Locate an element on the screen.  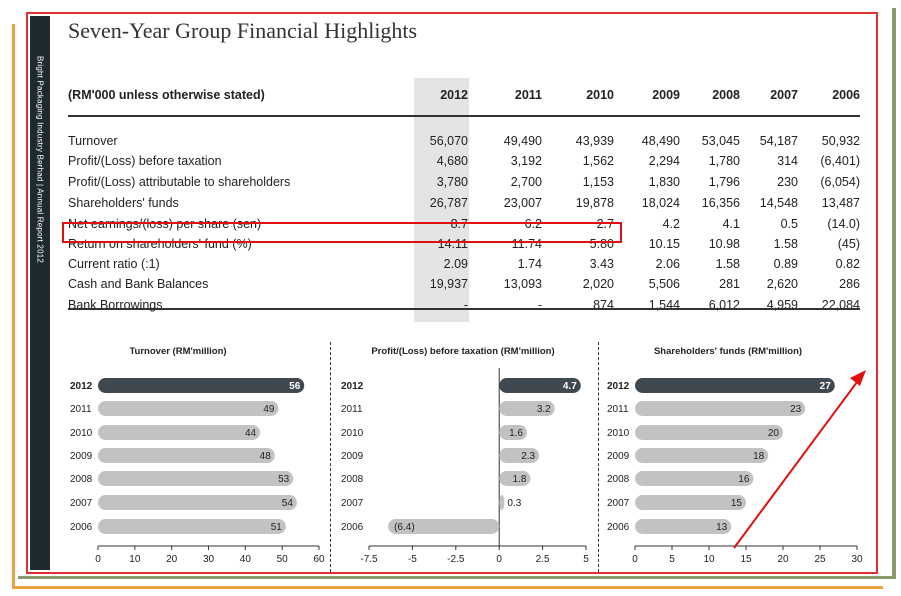
cell-value: 4.1 is located at coordinates (731, 224).